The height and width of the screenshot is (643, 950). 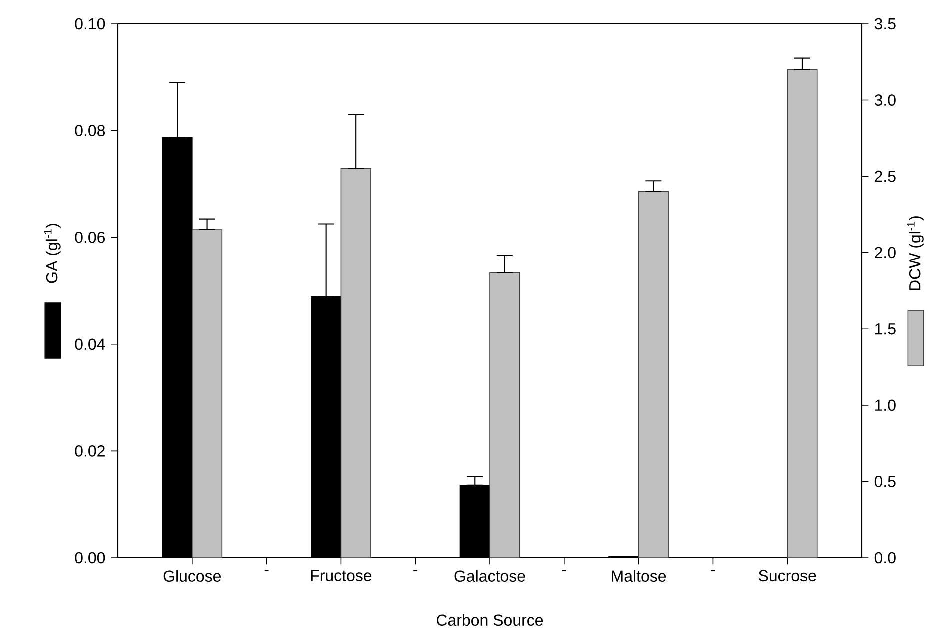 I want to click on y2-tick-label: 3.5, so click(x=885, y=24).